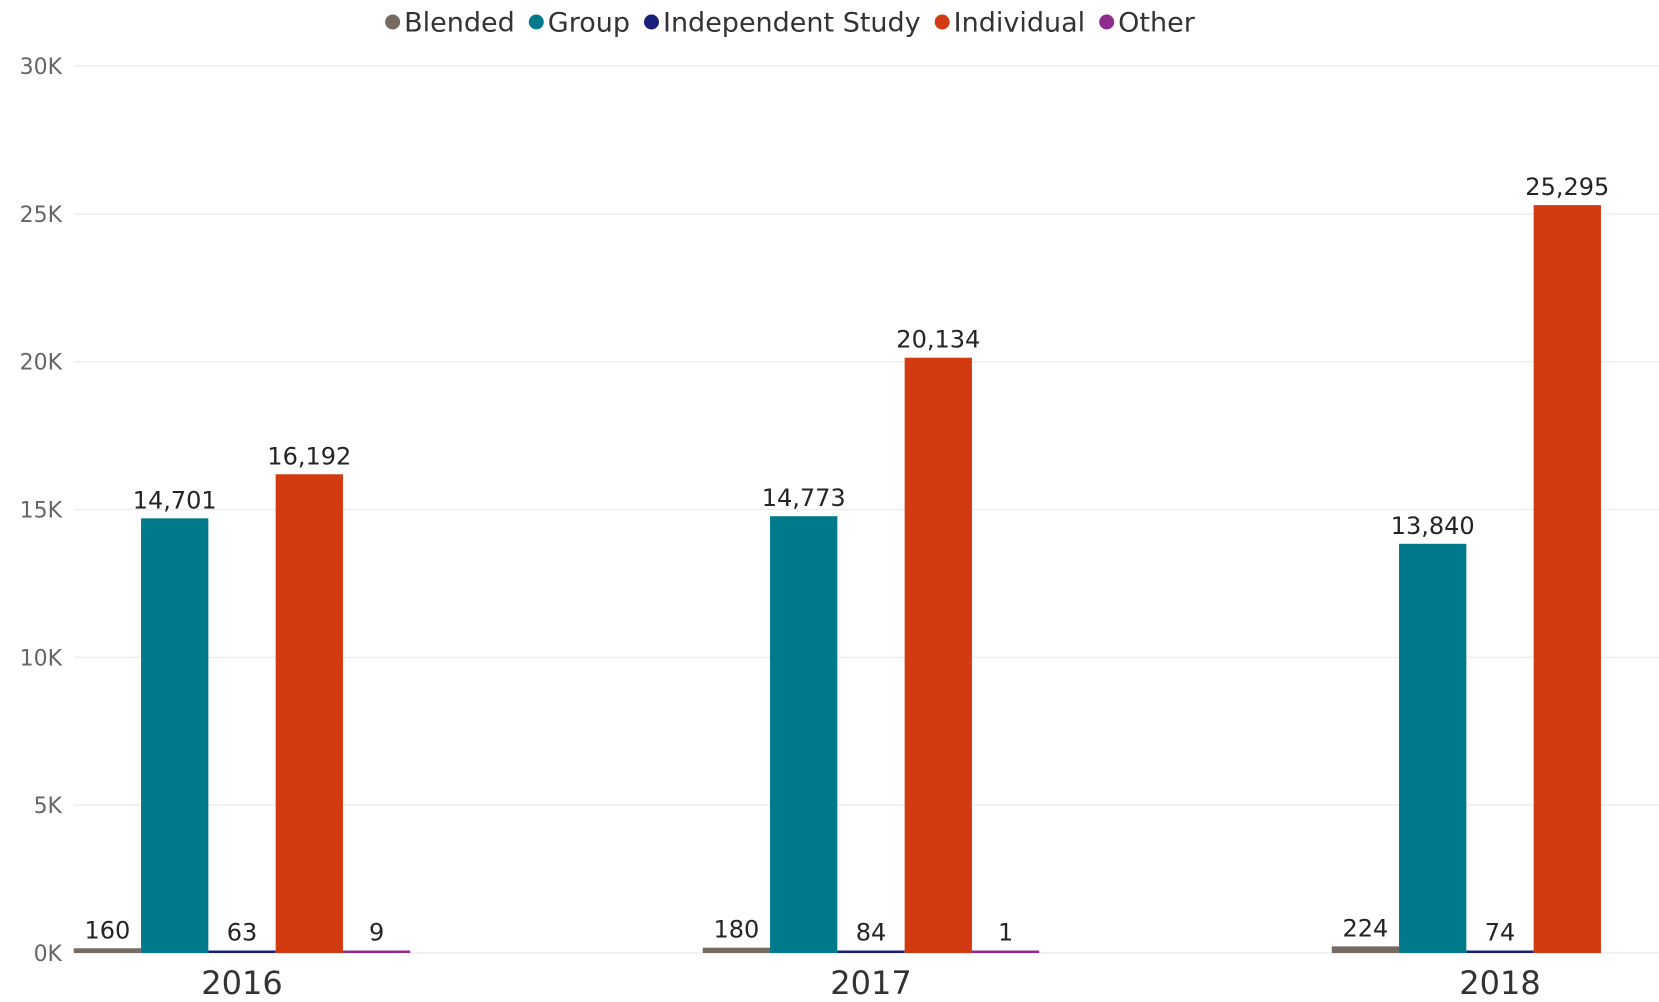  What do you see at coordinates (242, 952) in the screenshot?
I see `bar-independent-study-2016` at bounding box center [242, 952].